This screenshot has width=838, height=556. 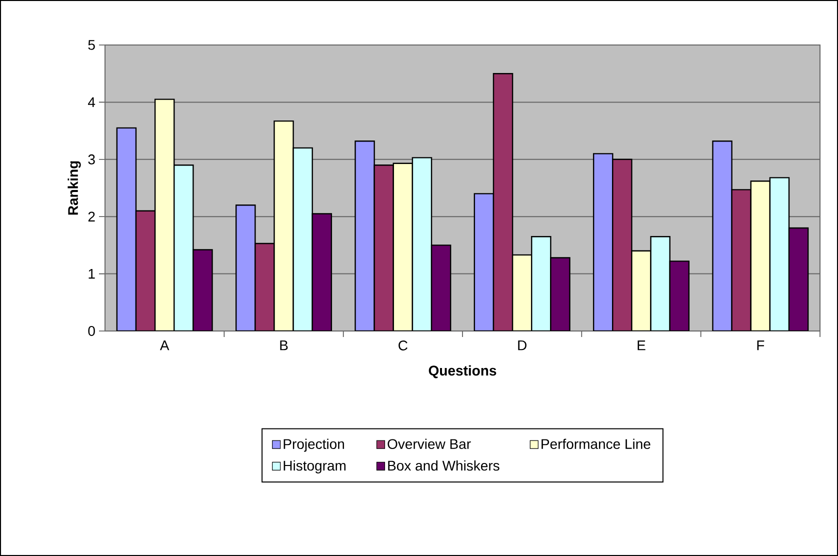 I want to click on legend-label: Performance Line, so click(x=596, y=444).